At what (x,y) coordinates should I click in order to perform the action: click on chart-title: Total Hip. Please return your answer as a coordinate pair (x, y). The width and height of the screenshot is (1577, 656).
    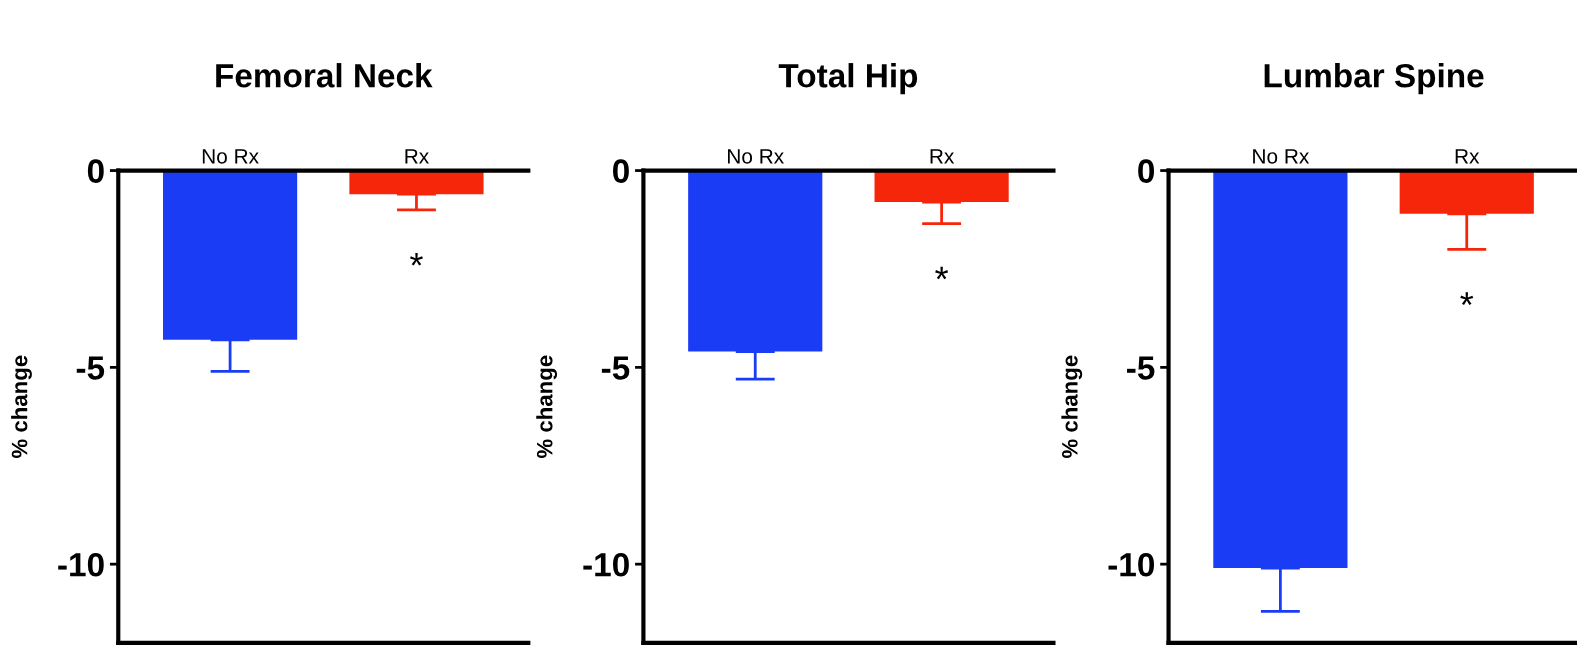
    Looking at the image, I should click on (848, 79).